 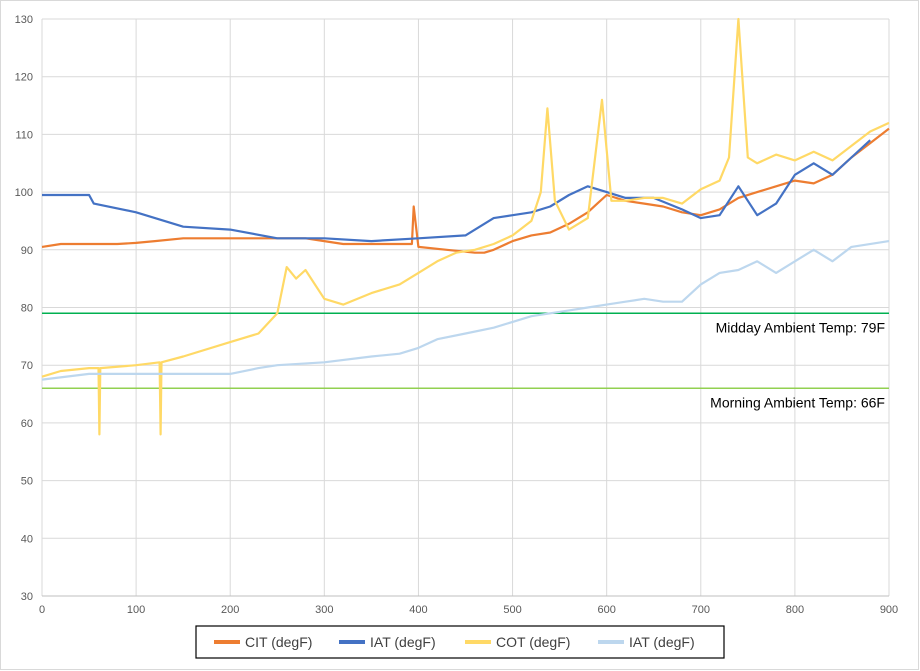 I want to click on y-tick-label: 60, so click(x=27, y=424).